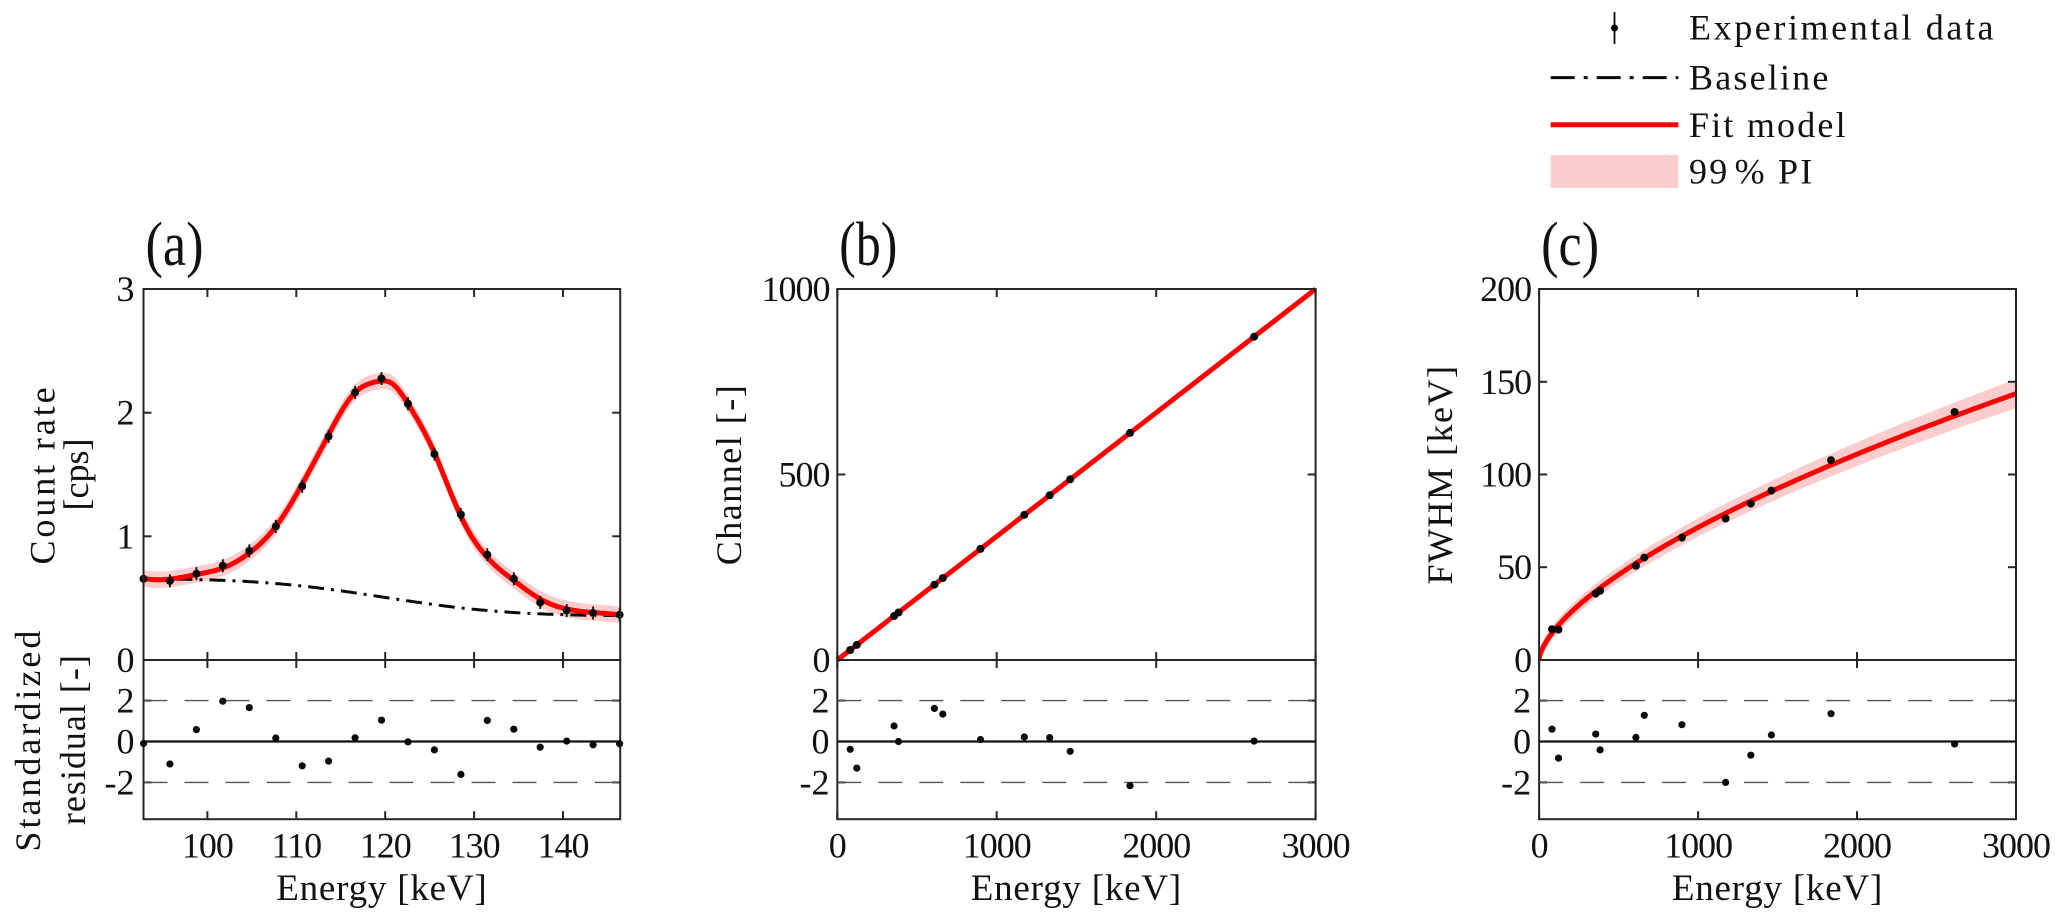  I want to click on svg-text: Standardized, so click(28, 740).